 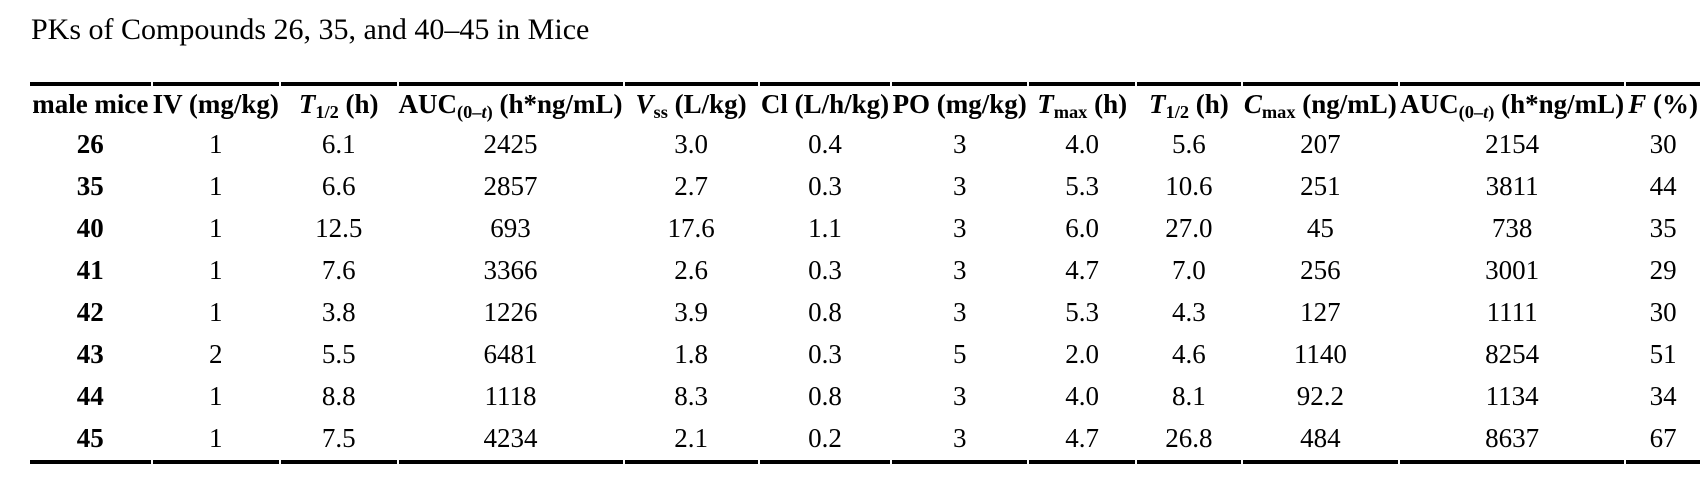 I want to click on header-label: Cl (L/h/kg), so click(x=825, y=104).